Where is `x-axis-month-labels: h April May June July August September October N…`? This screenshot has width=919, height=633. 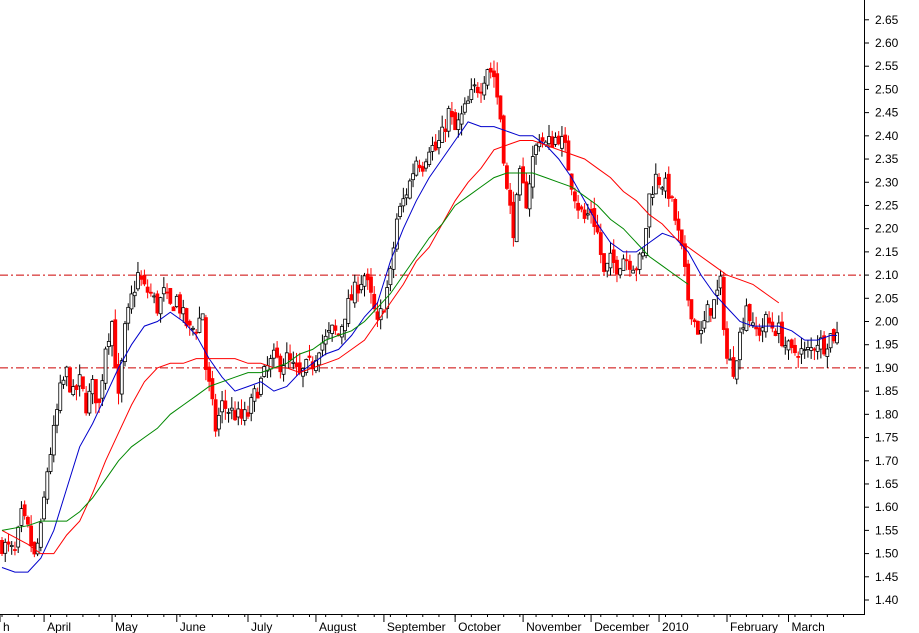 x-axis-month-labels: h April May June July August September October N… is located at coordinates (414, 626).